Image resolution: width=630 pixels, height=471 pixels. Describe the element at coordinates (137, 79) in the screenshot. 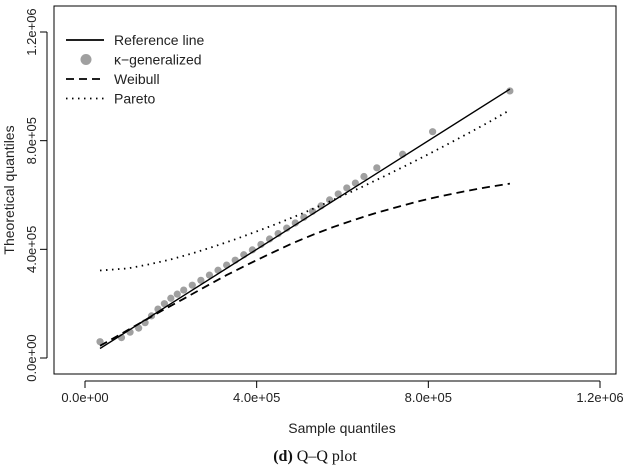

I see `legend-label: Weibull` at that location.